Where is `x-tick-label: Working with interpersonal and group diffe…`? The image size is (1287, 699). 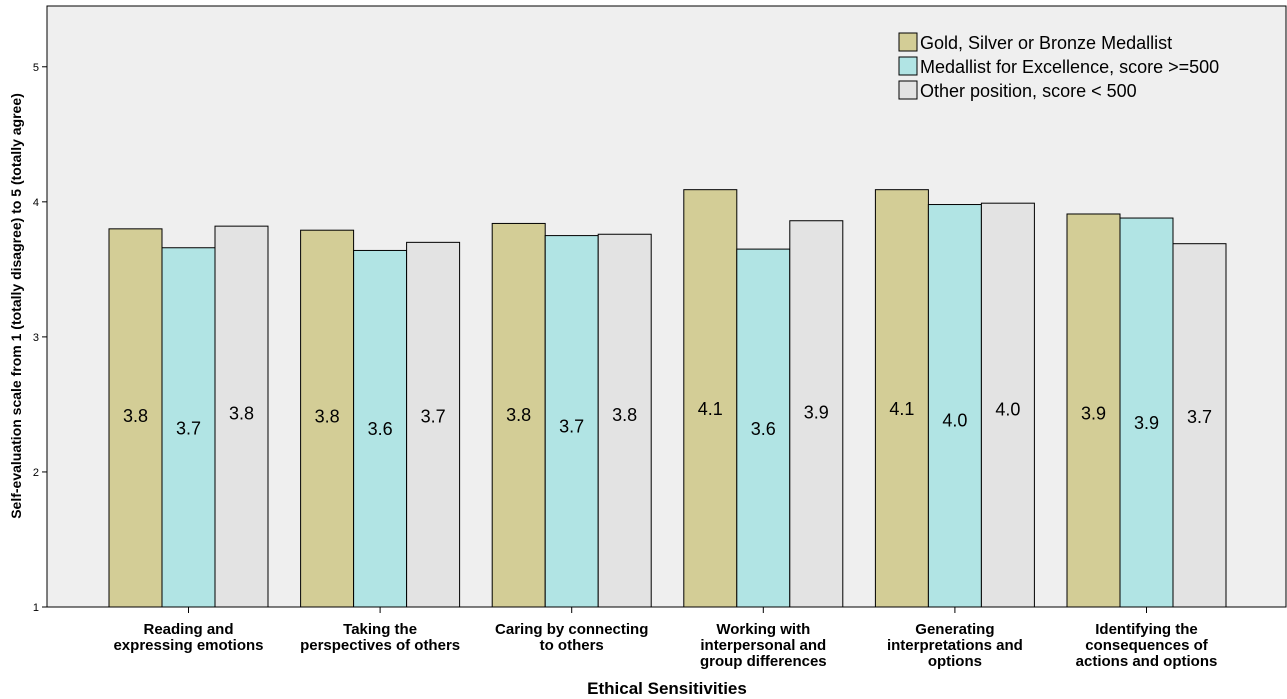
x-tick-label: Working with interpersonal and group diffe… is located at coordinates (763, 645).